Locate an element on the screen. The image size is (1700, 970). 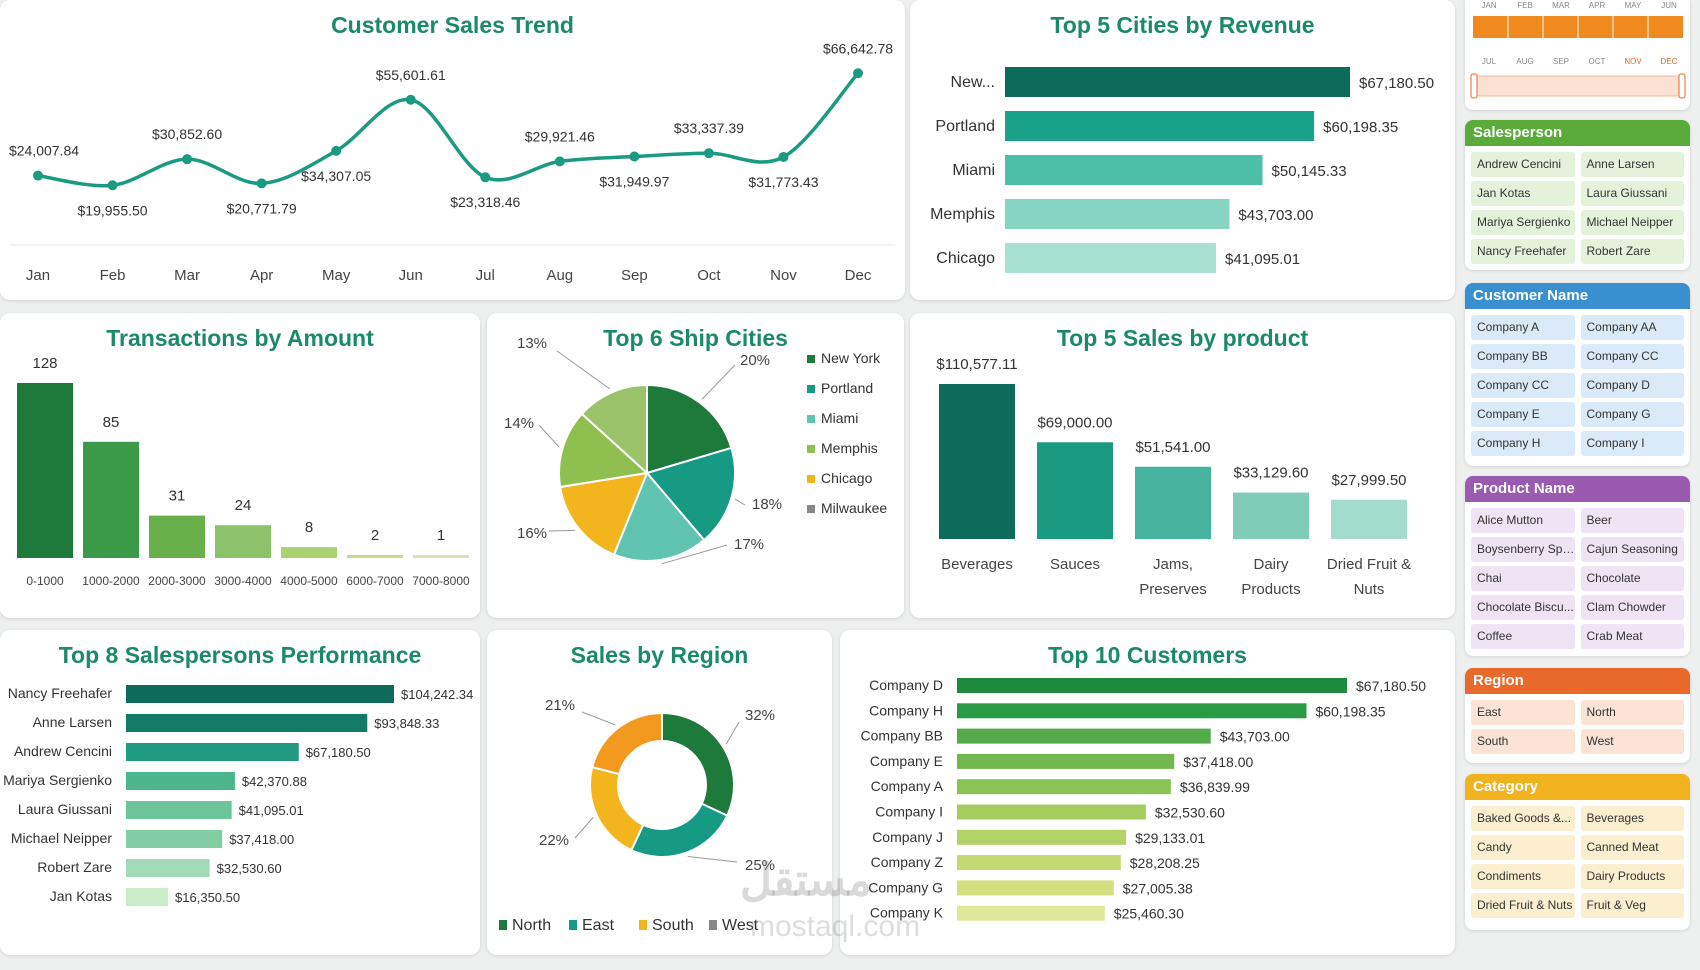
customers-data-label: $32,530.60 is located at coordinates (1190, 813).